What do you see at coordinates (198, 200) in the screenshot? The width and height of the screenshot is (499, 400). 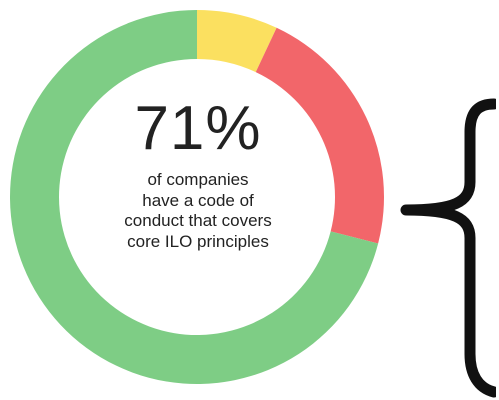 I see `caption-line-2: have a code of` at bounding box center [198, 200].